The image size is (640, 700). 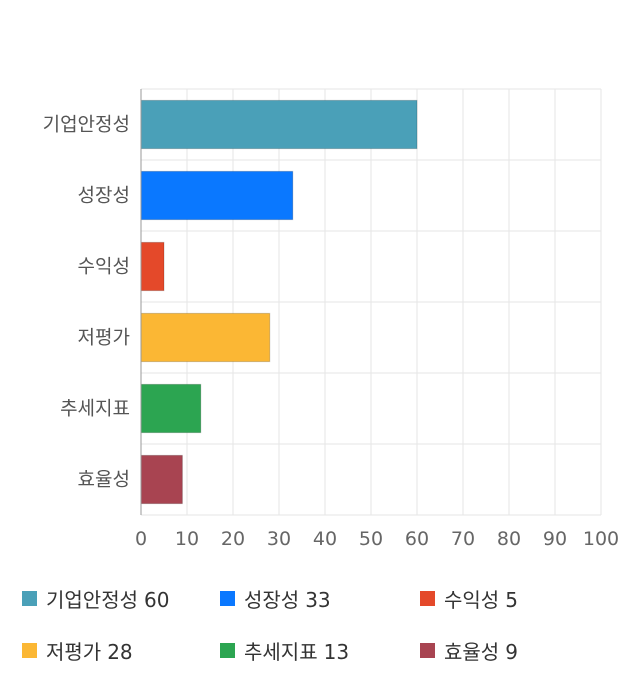 What do you see at coordinates (272, 599) in the screenshot?
I see `legend-label: 성장성` at bounding box center [272, 599].